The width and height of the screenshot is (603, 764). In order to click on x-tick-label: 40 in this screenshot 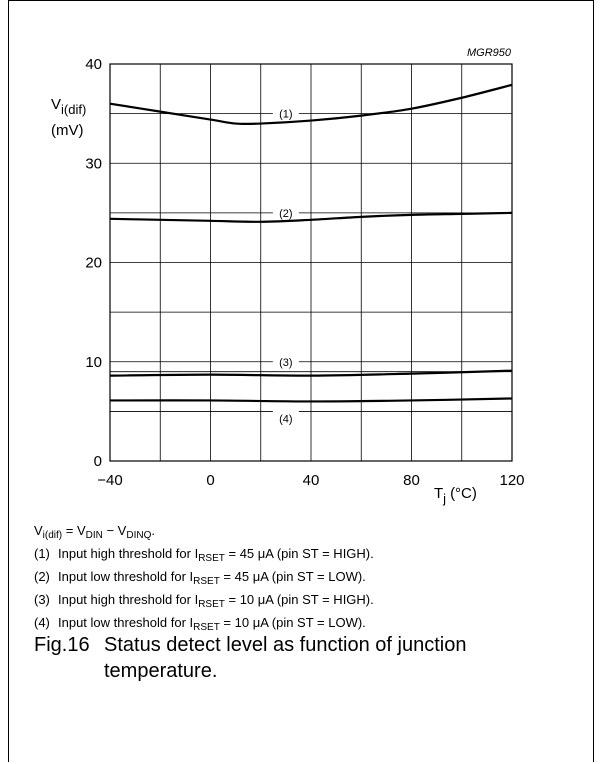, I will do `click(311, 480)`.